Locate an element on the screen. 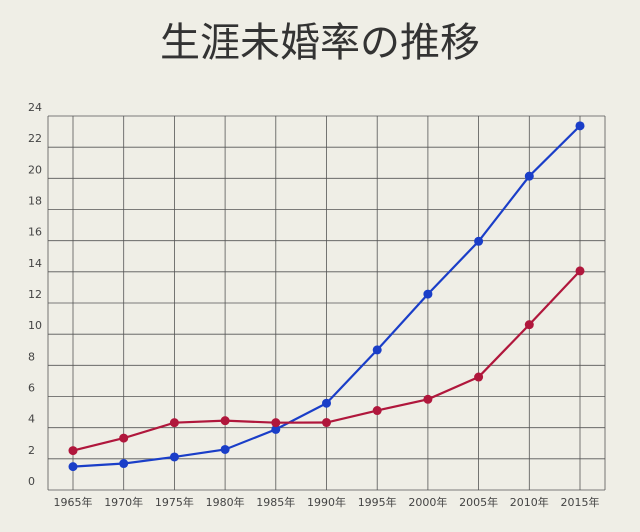 The width and height of the screenshot is (640, 532). x-tick-label: 1990年 is located at coordinates (326, 502).